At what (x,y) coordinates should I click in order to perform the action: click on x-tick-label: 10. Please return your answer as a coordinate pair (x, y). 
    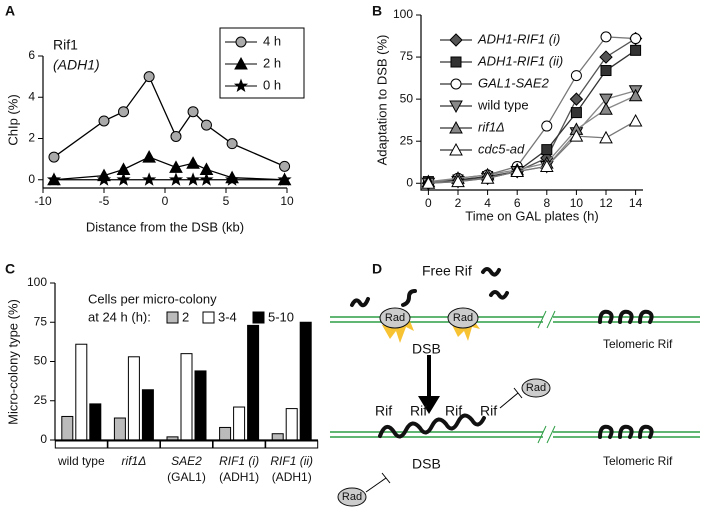
    Looking at the image, I should click on (287, 201).